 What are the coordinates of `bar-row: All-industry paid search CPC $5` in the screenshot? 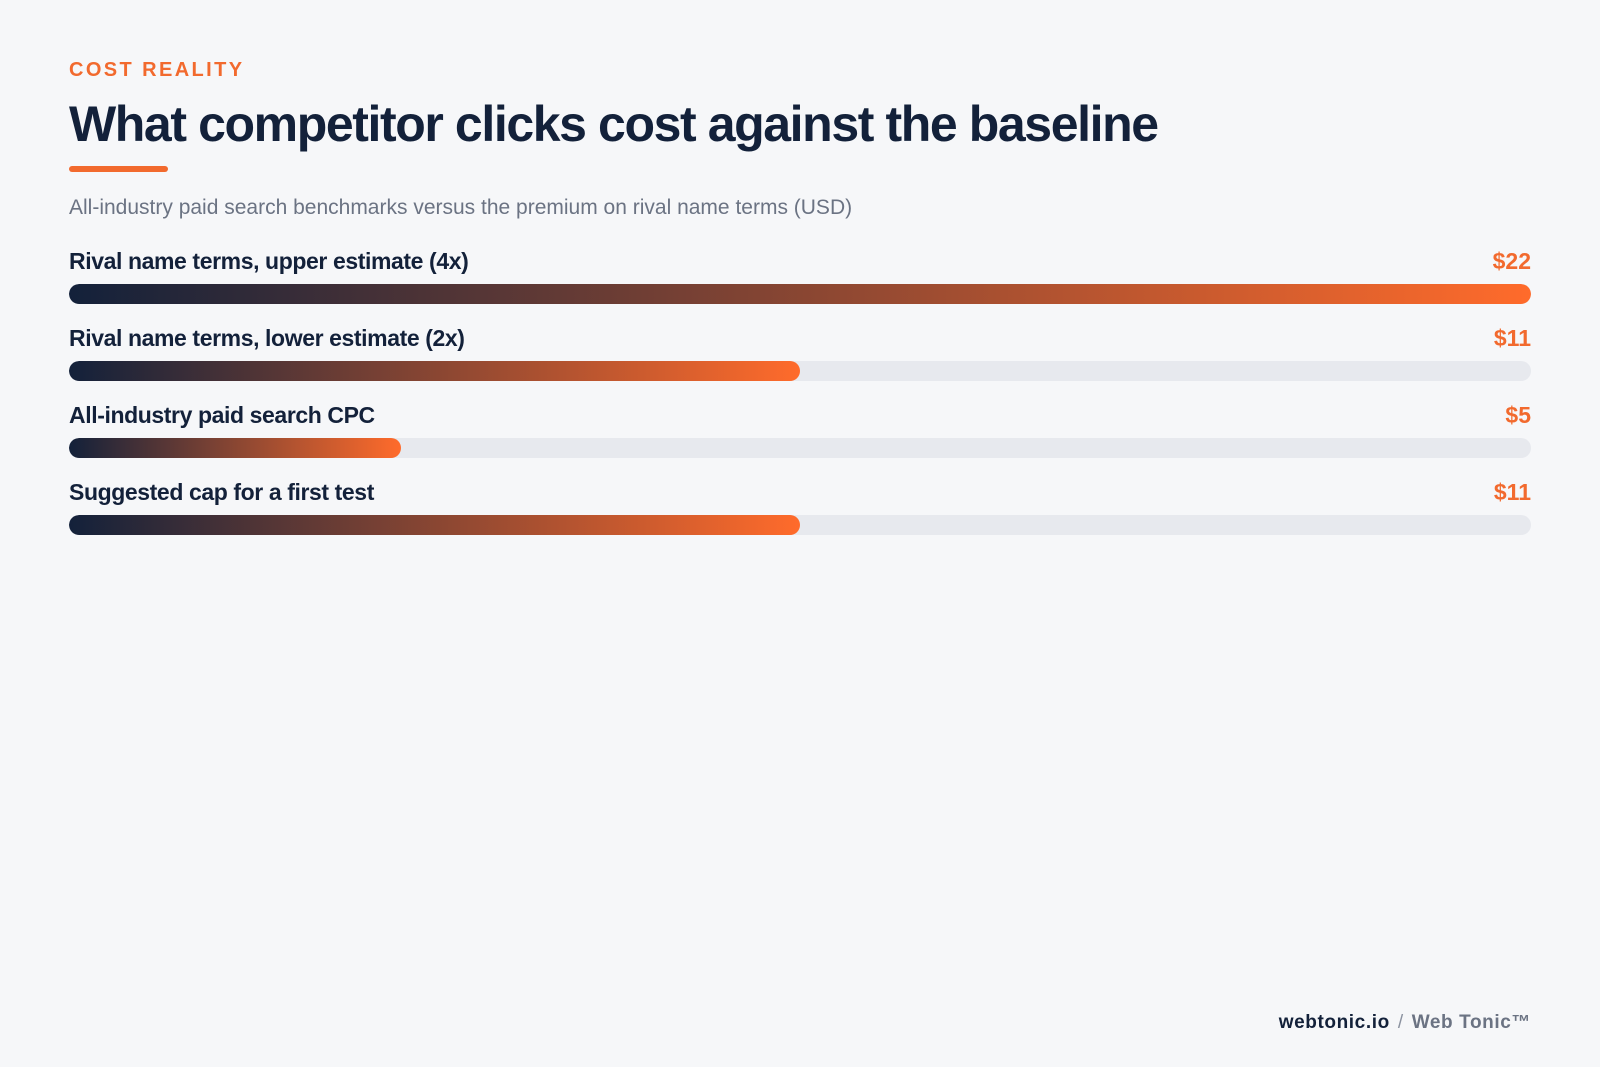 It's located at (800, 438).